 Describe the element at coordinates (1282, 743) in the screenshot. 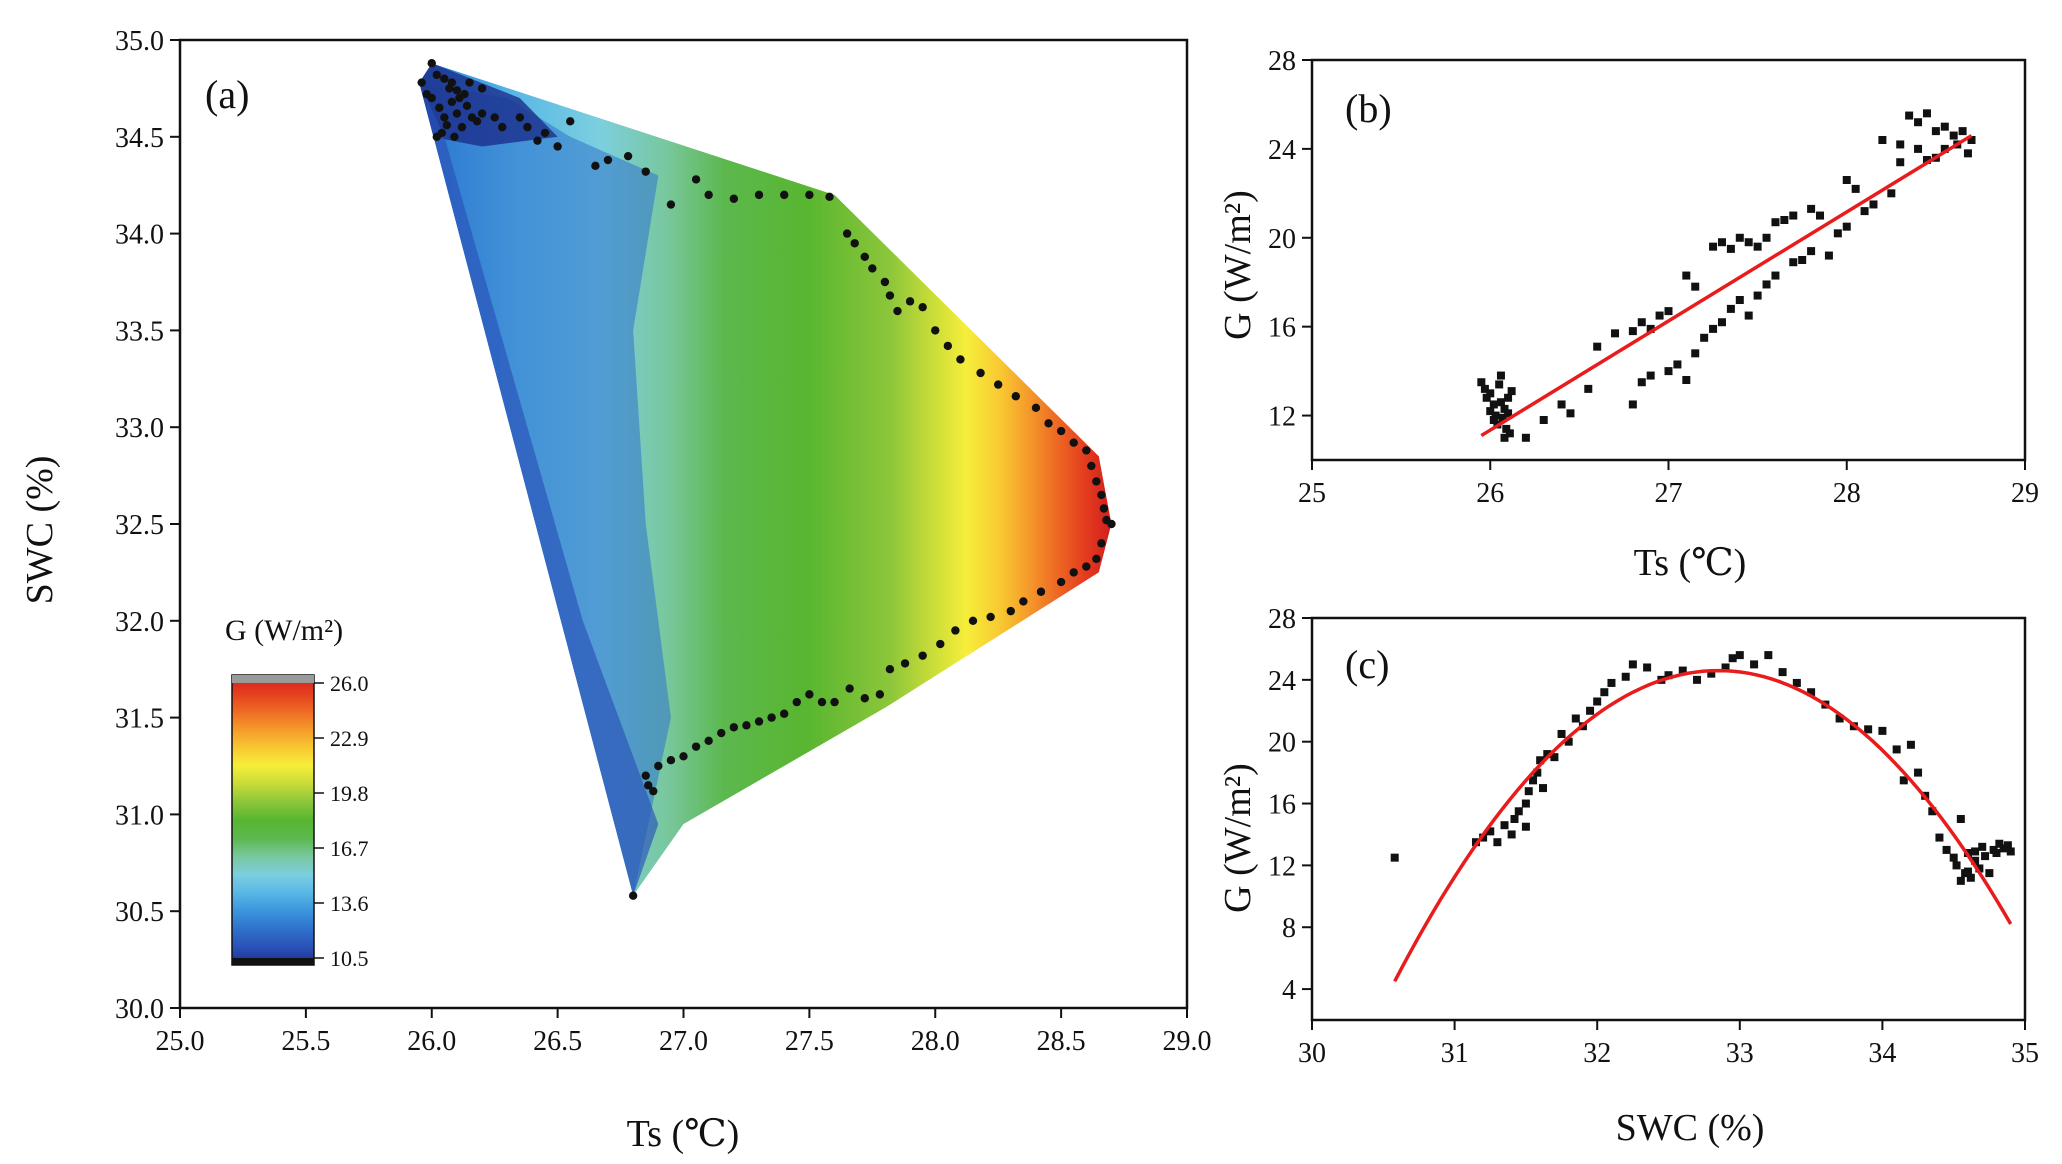

I see `panel-c-ytick-label: 20` at that location.